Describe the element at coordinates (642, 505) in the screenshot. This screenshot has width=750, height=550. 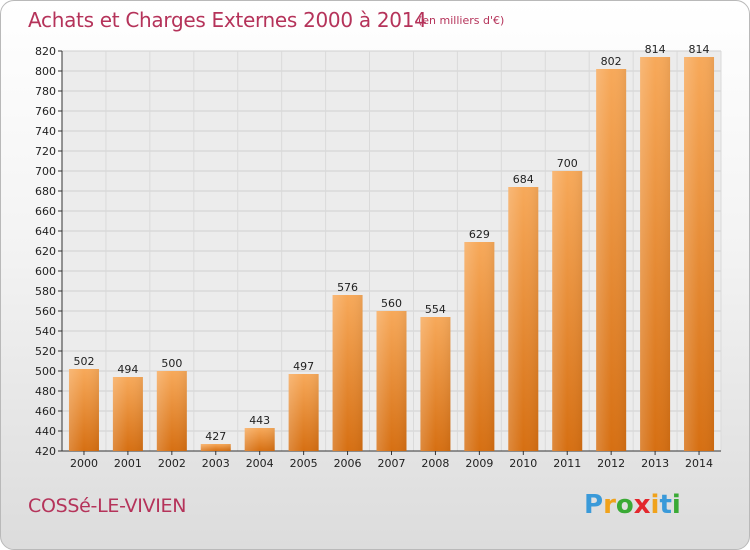
I see `logo-letter: x` at that location.